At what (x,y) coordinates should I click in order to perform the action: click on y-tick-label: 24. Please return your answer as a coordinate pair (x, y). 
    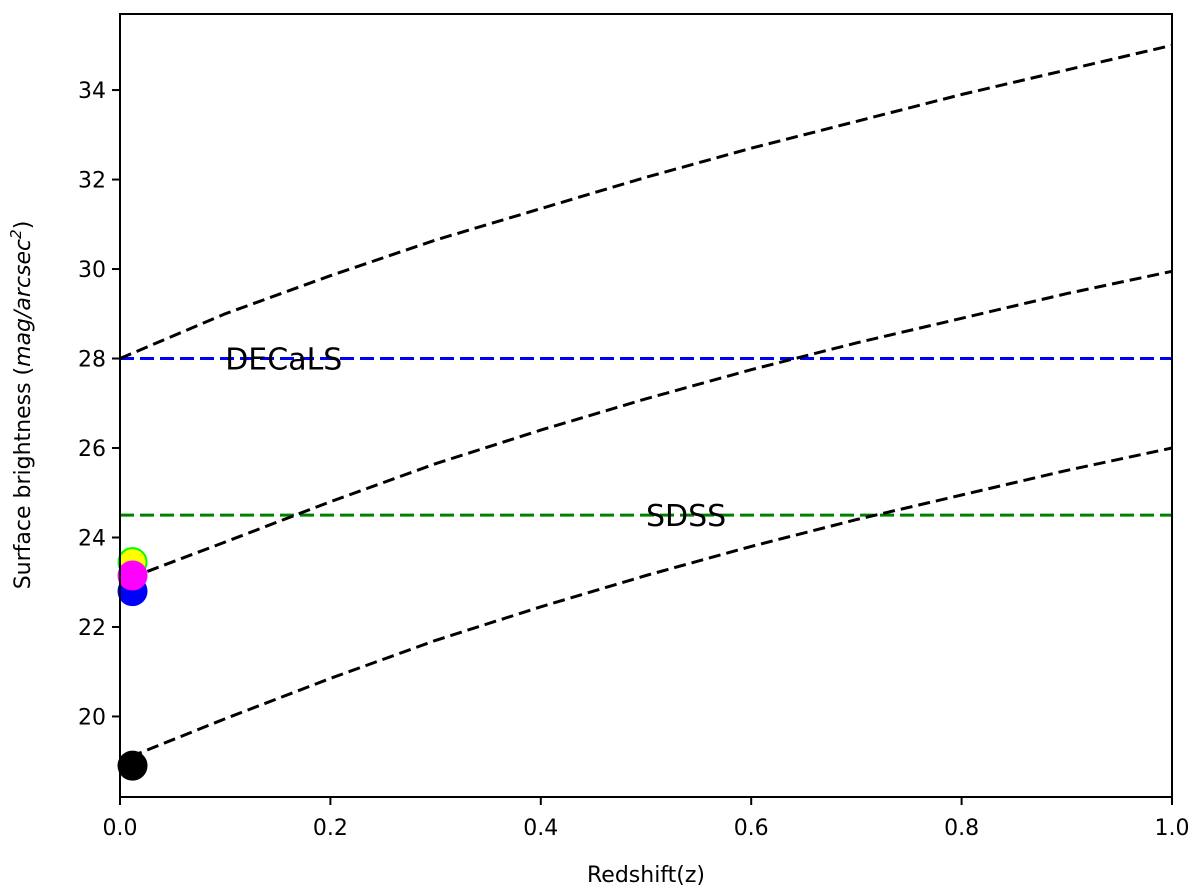
    Looking at the image, I should click on (92, 538).